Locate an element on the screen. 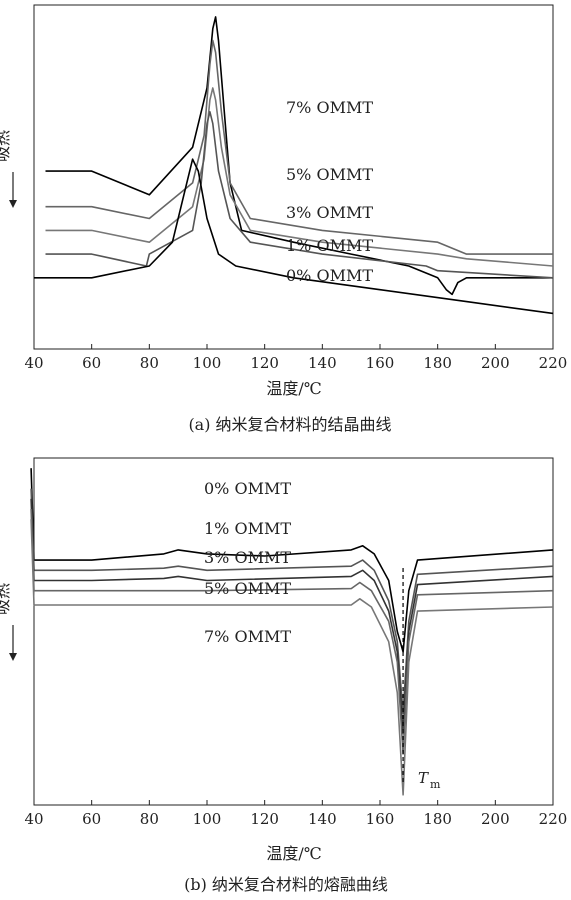 The image size is (571, 900). chart-a-series-label-5: 5% OMMT is located at coordinates (329, 174).